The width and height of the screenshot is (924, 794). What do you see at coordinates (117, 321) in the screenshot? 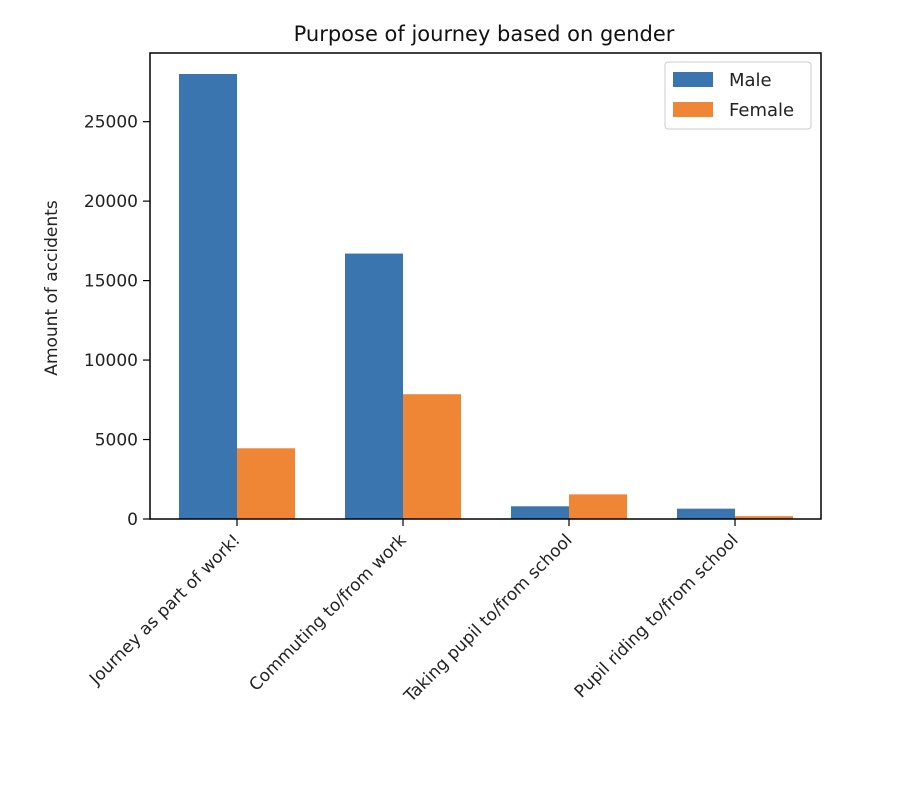
I see `y-axis-ticks: 0 5000 10000 15000 20000 25000` at bounding box center [117, 321].